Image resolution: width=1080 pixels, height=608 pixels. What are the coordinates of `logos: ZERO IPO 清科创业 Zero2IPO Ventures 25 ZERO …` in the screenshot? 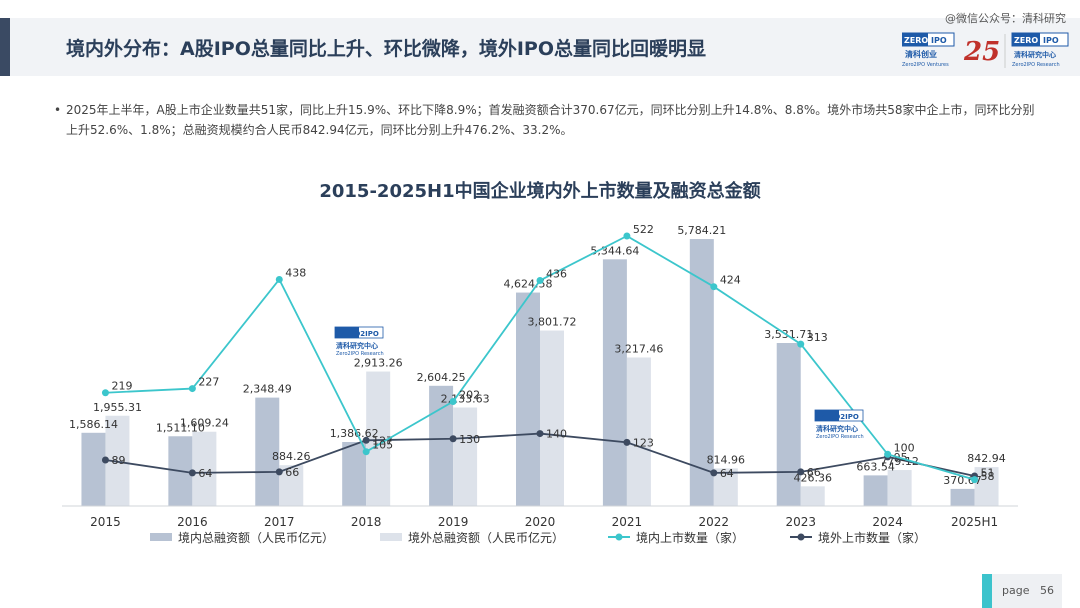 It's located at (985, 50).